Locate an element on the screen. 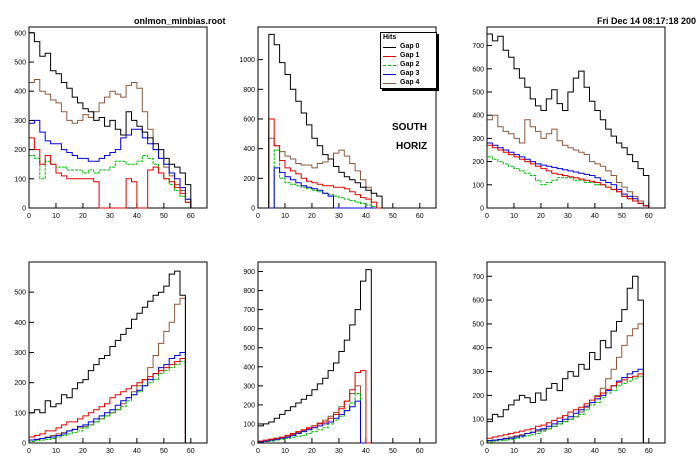 The image size is (696, 472). annotation-south: SOUTH is located at coordinates (409, 127).